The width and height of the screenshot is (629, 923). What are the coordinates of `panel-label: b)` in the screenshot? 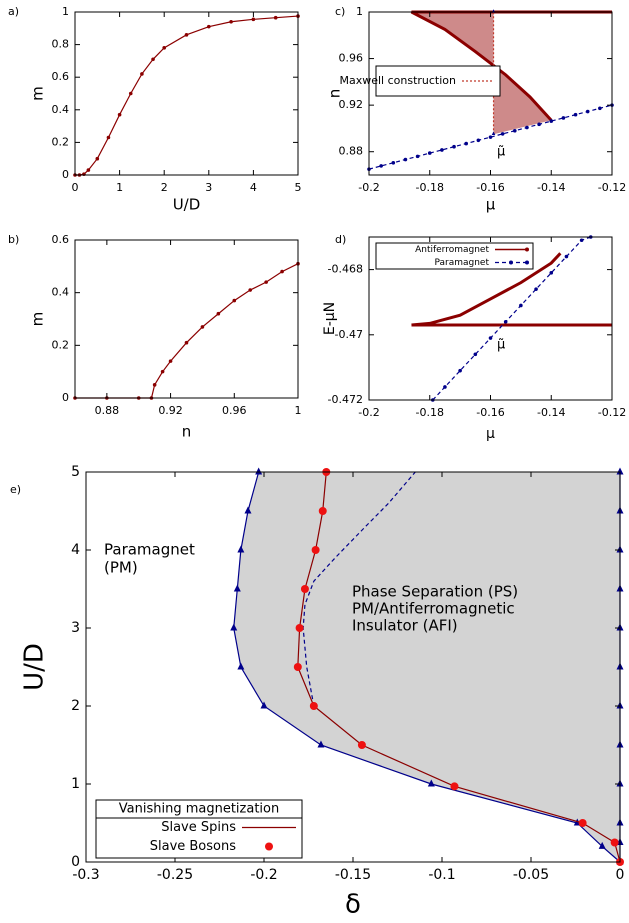 It's located at (13, 239).